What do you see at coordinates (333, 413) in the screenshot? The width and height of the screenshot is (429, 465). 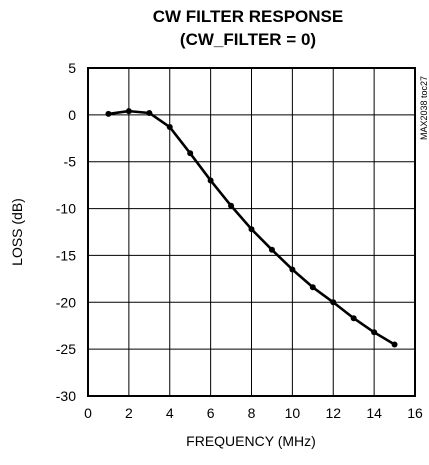 I see `x-tick-label: 12` at bounding box center [333, 413].